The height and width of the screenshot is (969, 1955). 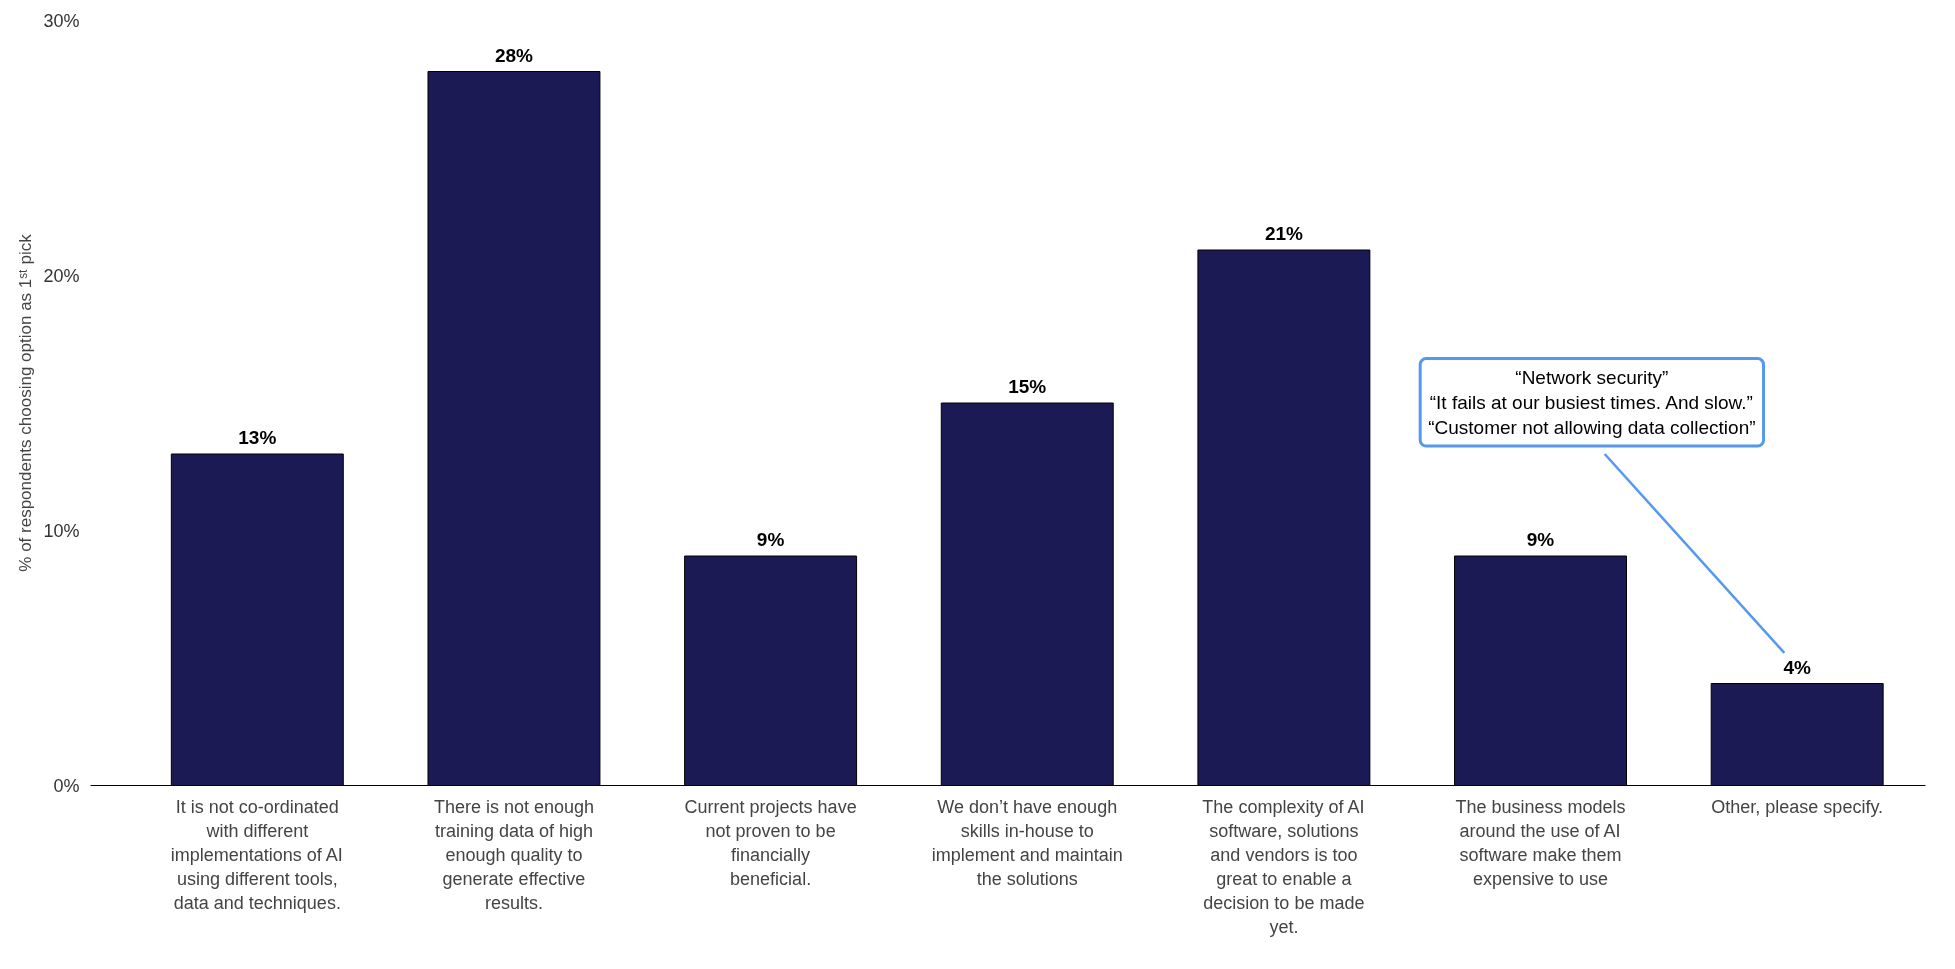 What do you see at coordinates (1027, 386) in the screenshot?
I see `data-label: 15%` at bounding box center [1027, 386].